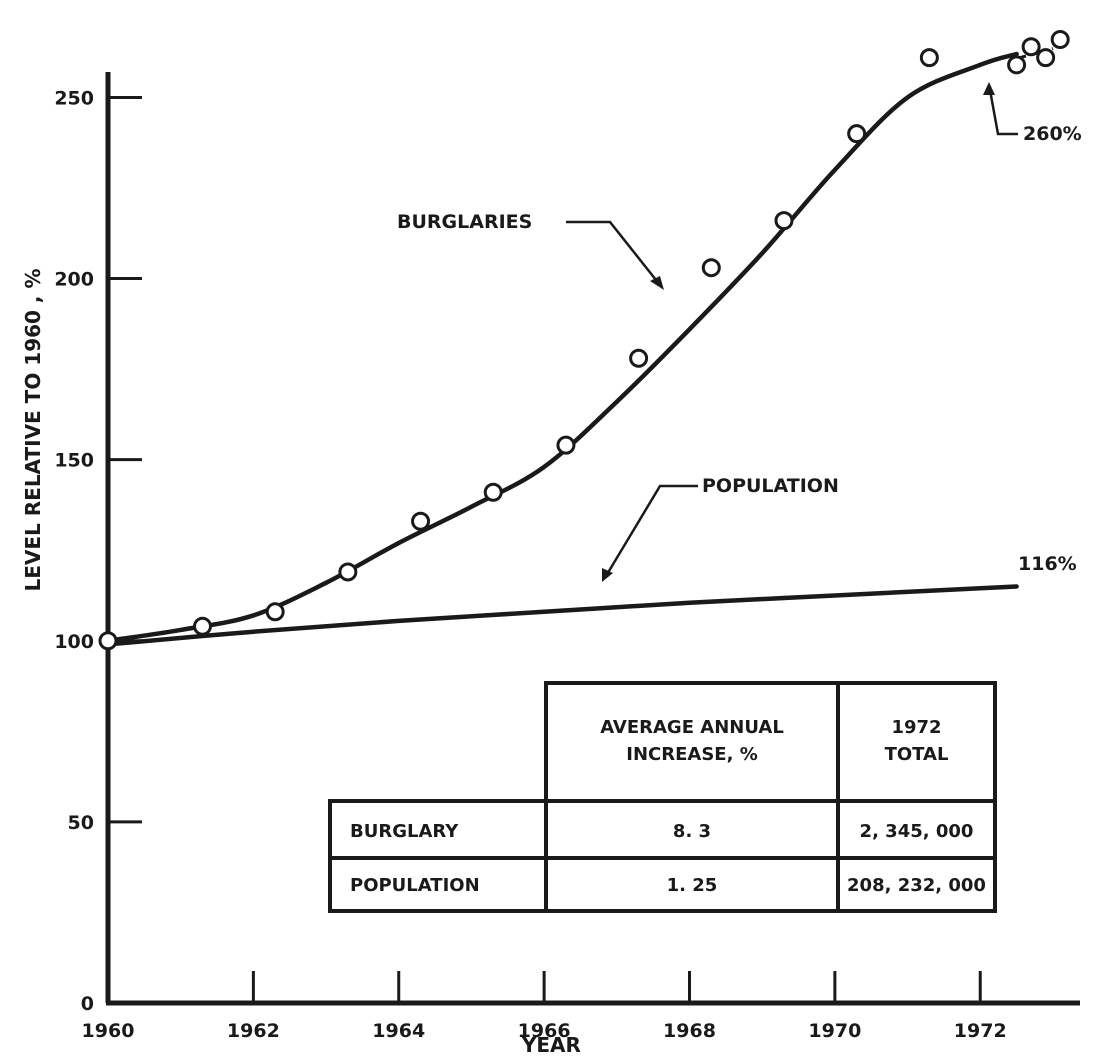 Image resolution: width=1096 pixels, height=1060 pixels. Describe the element at coordinates (108, 1031) in the screenshot. I see `x-tick-label: 1960` at that location.